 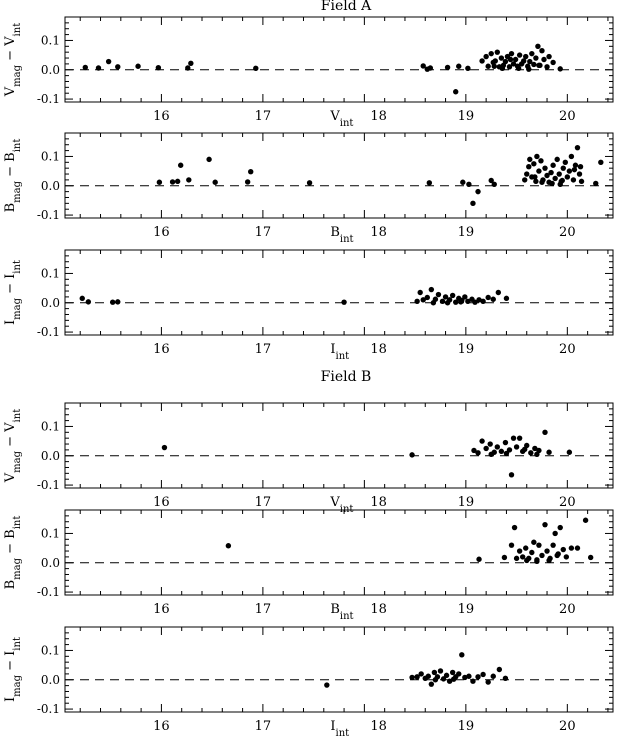 What do you see at coordinates (13, 446) in the screenshot?
I see `y-axis-label: Vmag − Vint` at bounding box center [13, 446].